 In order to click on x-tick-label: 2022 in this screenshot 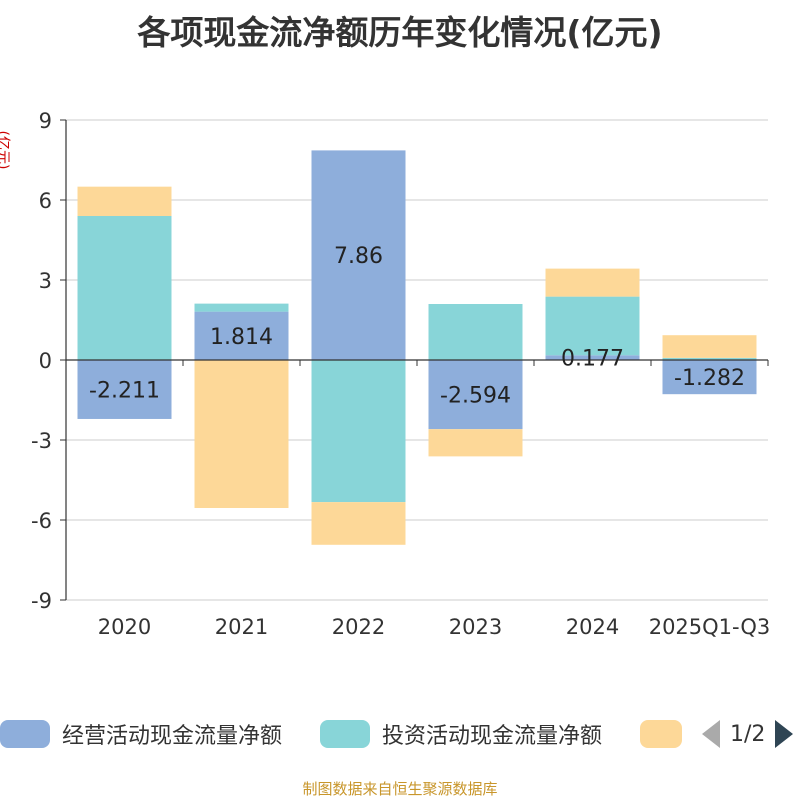, I will do `click(358, 627)`.